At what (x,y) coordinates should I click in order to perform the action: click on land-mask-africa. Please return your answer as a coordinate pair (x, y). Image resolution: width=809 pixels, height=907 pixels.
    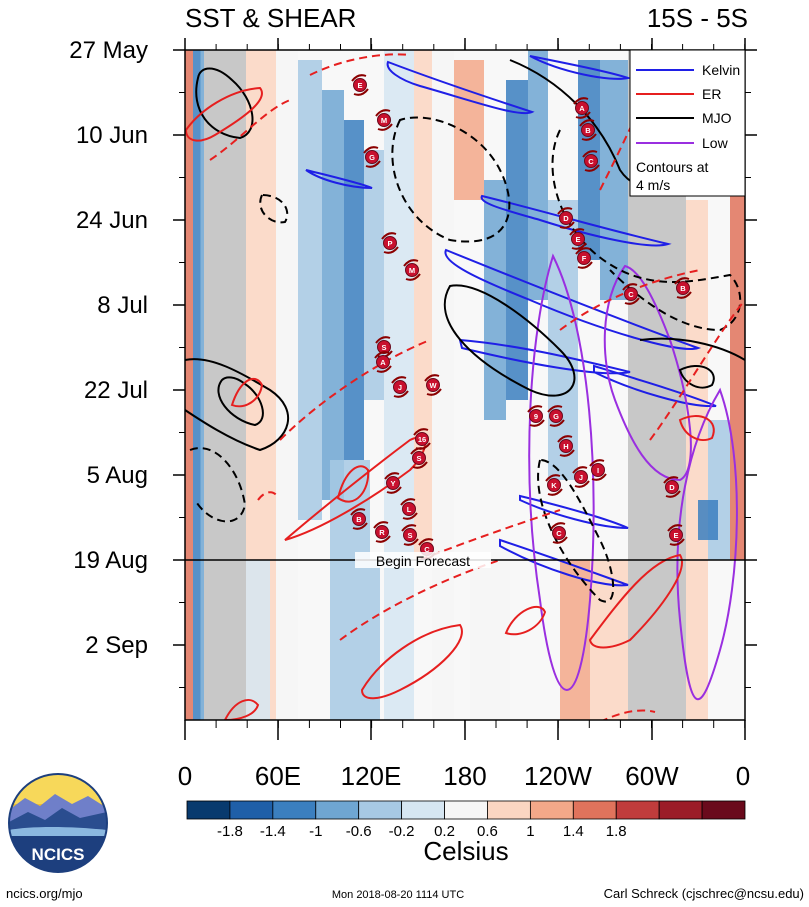
    Looking at the image, I should click on (225, 385).